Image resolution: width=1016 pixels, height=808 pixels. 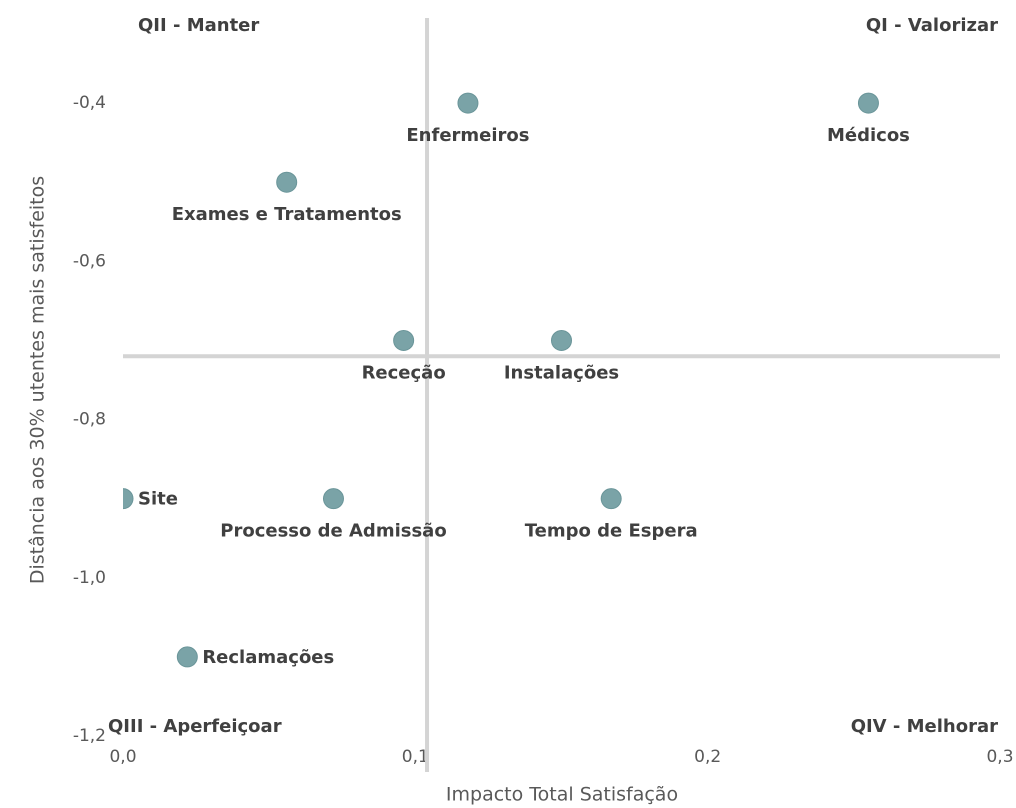 What do you see at coordinates (195, 726) in the screenshot?
I see `quadrant-label: QIII - Aperfeiçoar` at bounding box center [195, 726].